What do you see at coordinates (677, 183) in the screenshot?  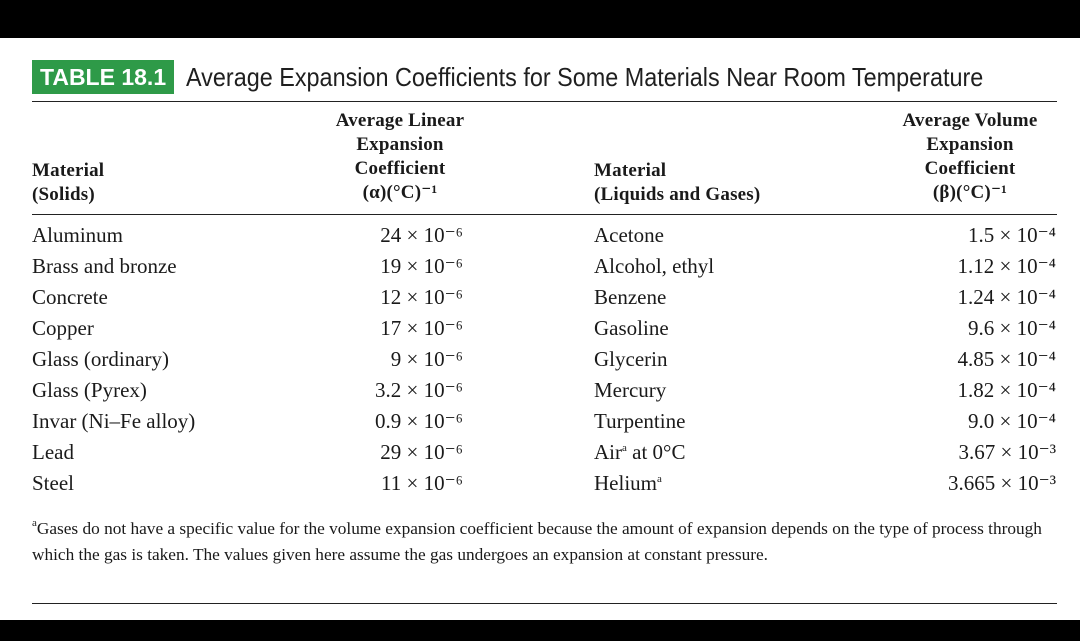 I see `header-material-liquids: Material (Liquids and Gases)` at bounding box center [677, 183].